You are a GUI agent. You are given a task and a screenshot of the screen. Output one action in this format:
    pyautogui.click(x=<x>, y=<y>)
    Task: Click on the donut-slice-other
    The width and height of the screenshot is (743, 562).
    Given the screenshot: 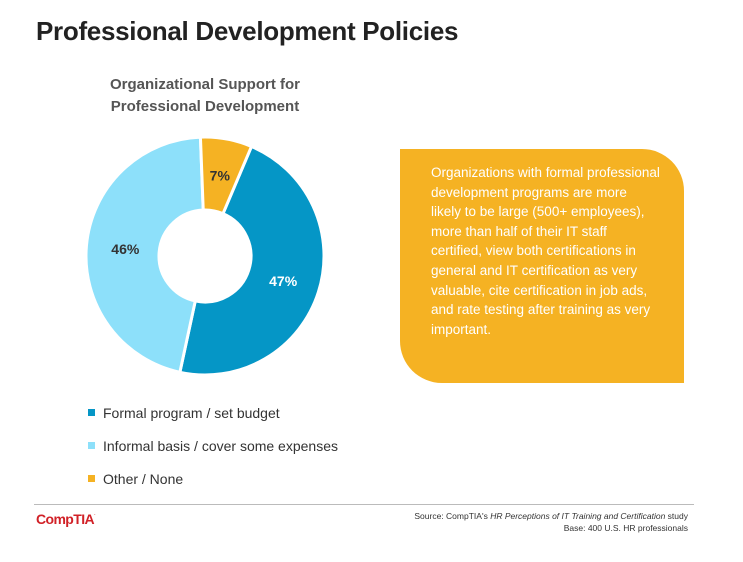 What is the action you would take?
    pyautogui.click(x=226, y=175)
    